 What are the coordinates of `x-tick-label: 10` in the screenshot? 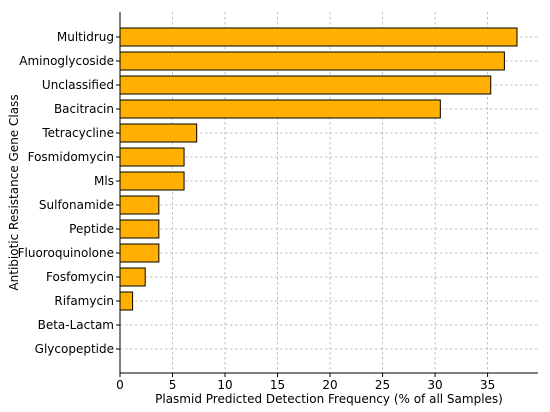 It's located at (224, 385).